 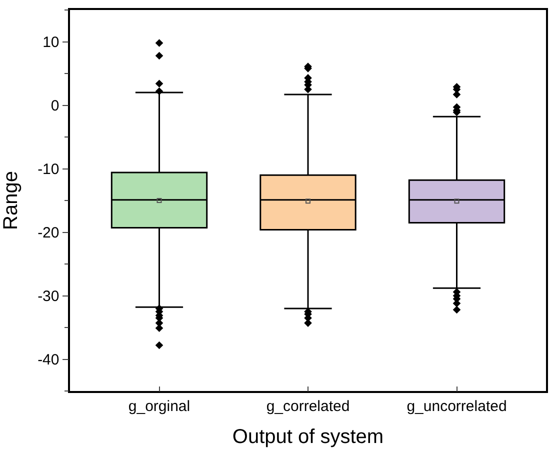 I want to click on y-tick-label: 10, so click(x=51, y=42).